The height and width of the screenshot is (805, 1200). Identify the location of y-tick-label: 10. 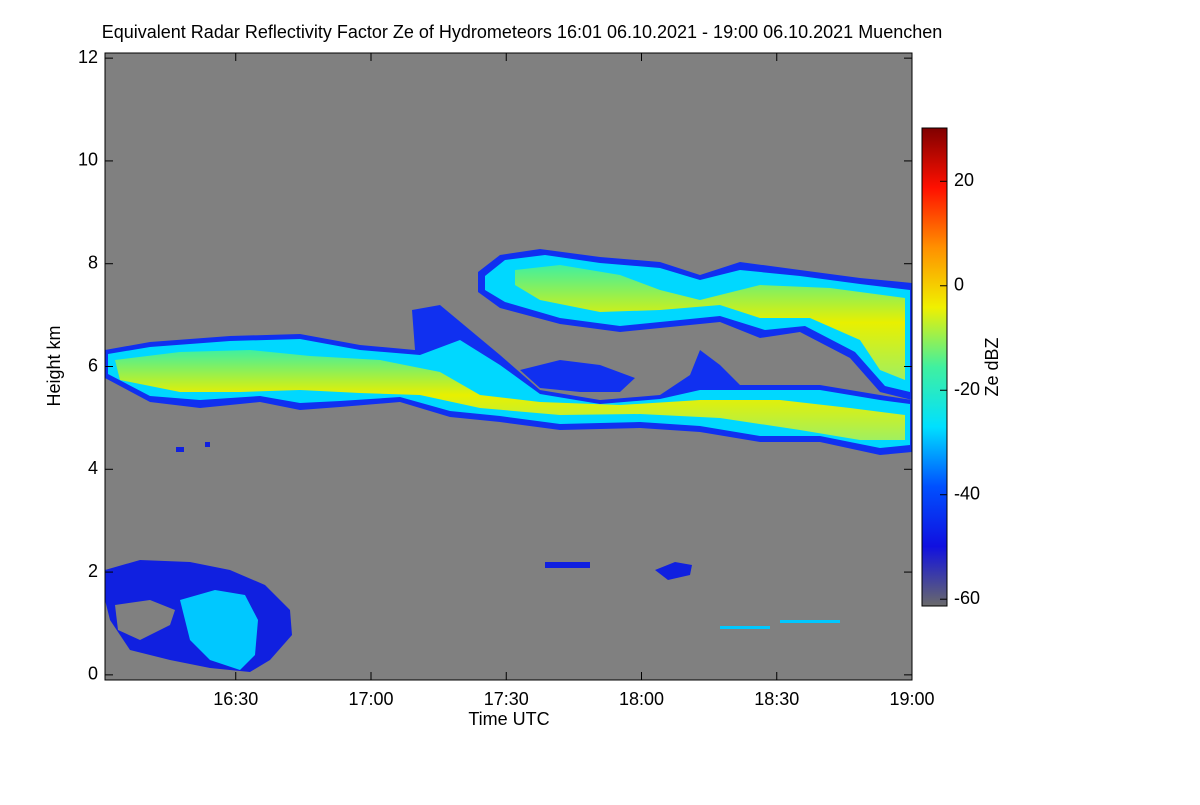
(88, 160).